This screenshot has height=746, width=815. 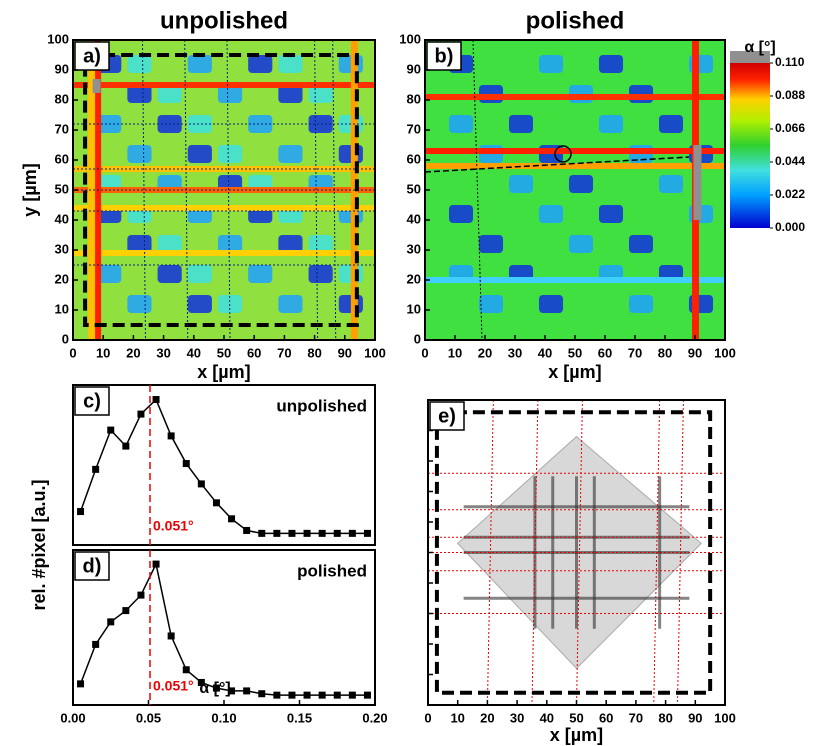 I want to click on y-tick-label: 70, so click(x=62, y=128).